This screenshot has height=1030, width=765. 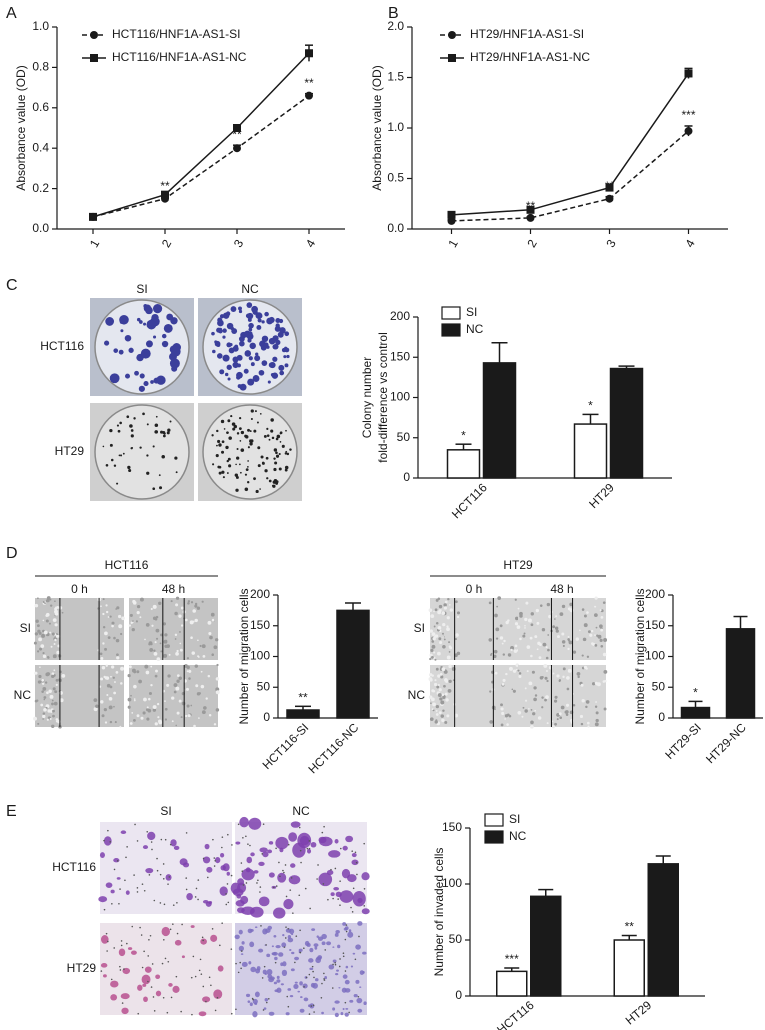 I want to click on x-tick-label: HCT116, so click(x=469, y=500).